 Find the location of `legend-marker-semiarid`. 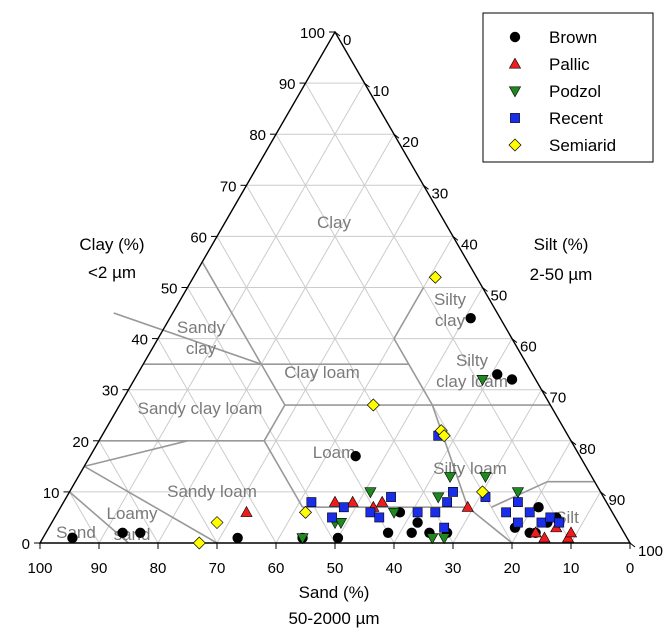

legend-marker-semiarid is located at coordinates (515, 145).